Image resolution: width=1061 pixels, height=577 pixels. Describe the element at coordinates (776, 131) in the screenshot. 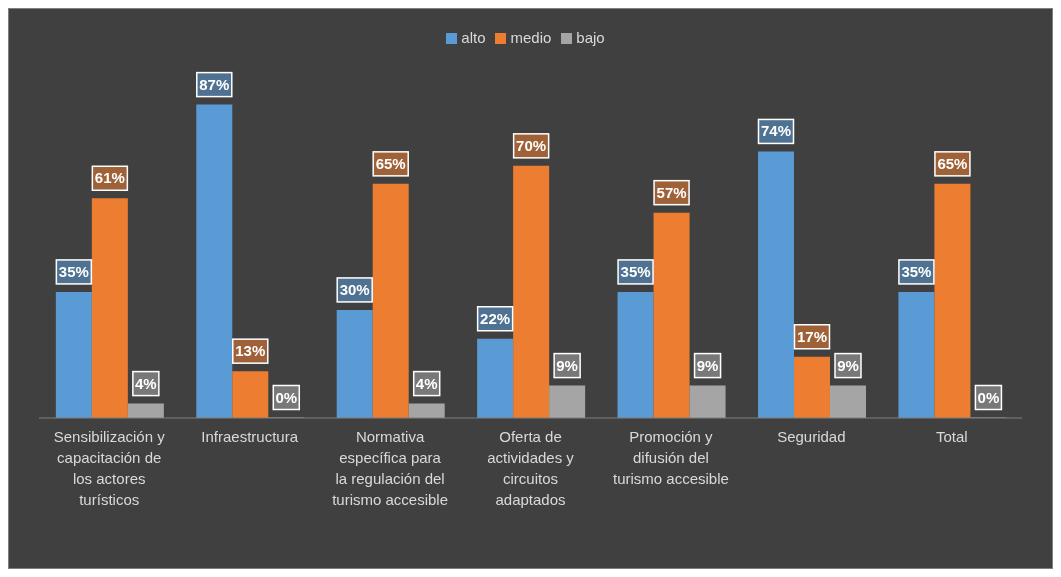

I see `data-label: 74%` at that location.